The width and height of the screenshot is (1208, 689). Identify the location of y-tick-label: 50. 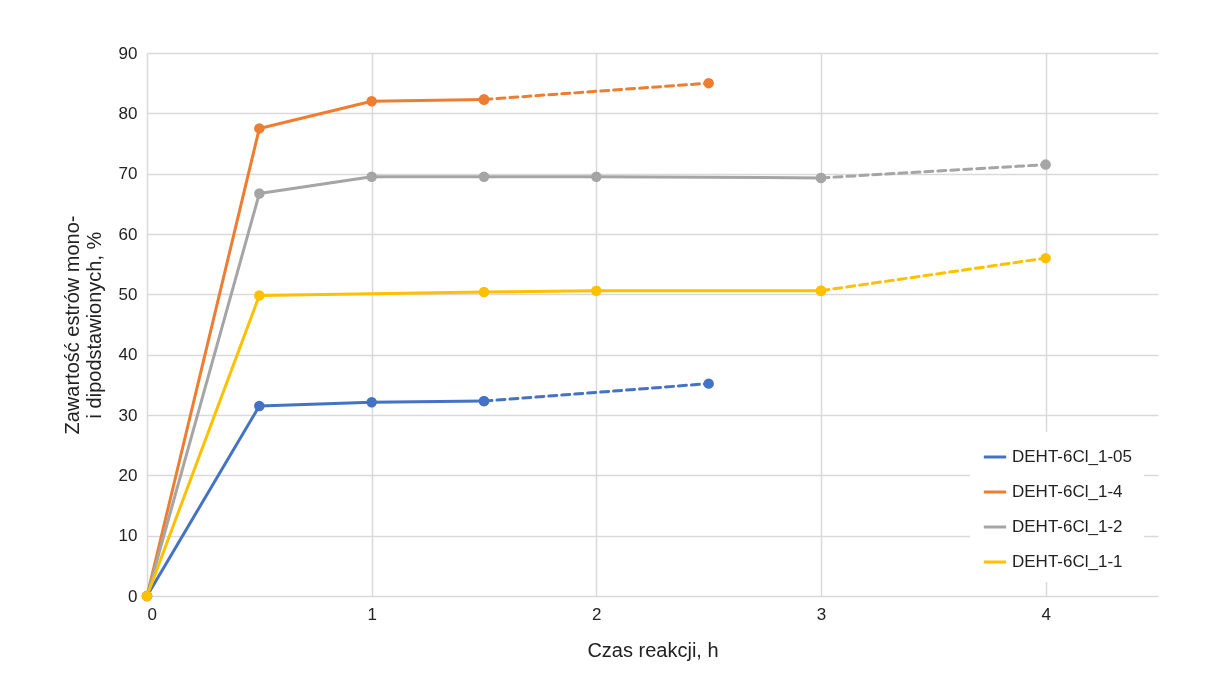
(128, 294).